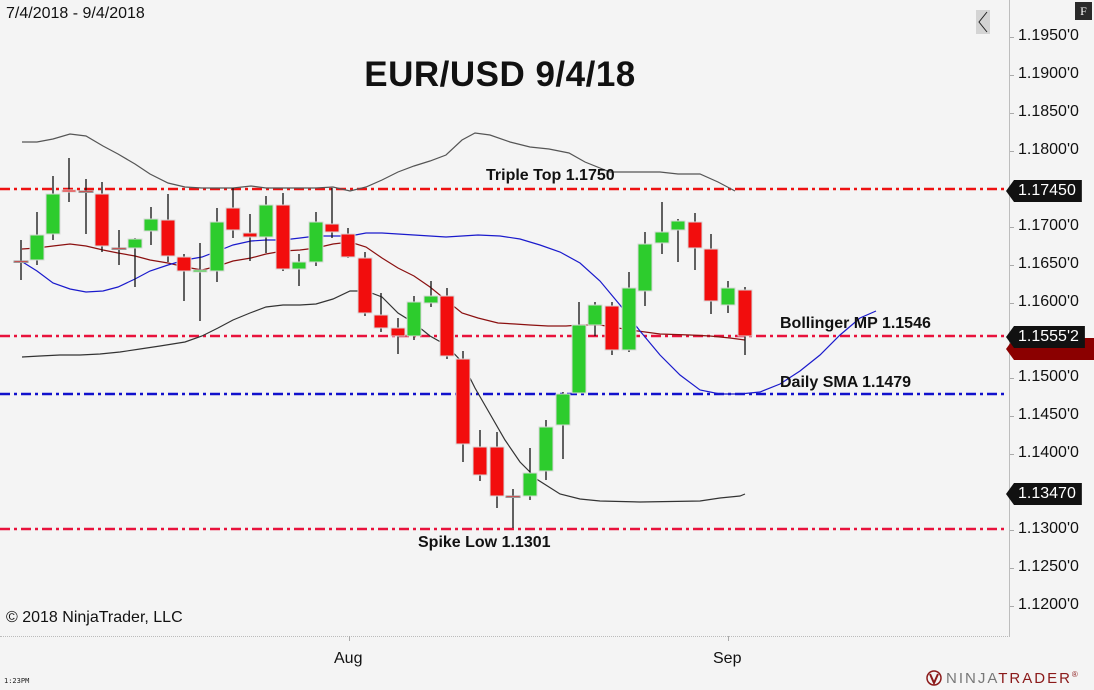 The height and width of the screenshot is (690, 1094). Describe the element at coordinates (934, 678) in the screenshot. I see `ninjatrader-logo-icon` at that location.